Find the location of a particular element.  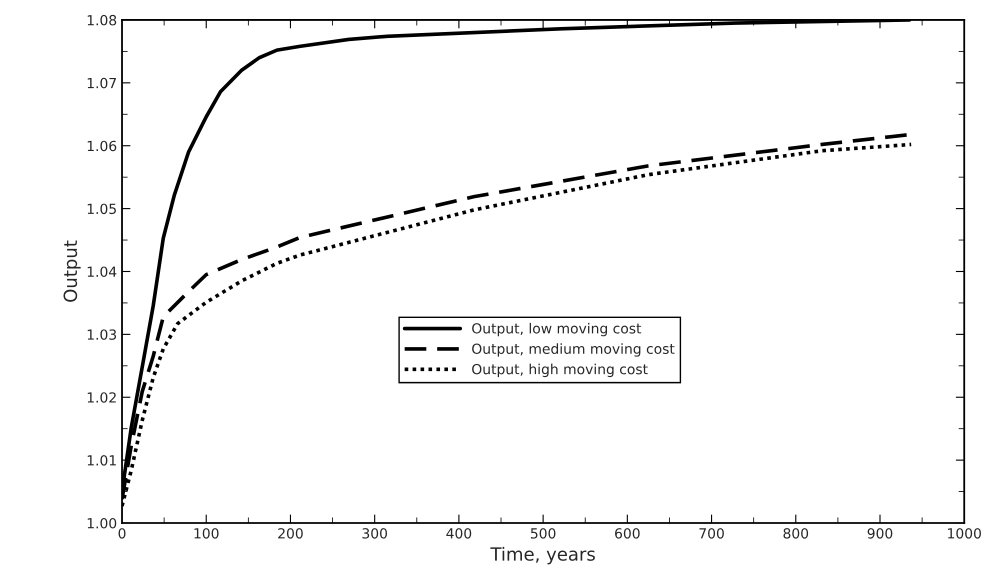

x-tick-label: 300 is located at coordinates (375, 533).